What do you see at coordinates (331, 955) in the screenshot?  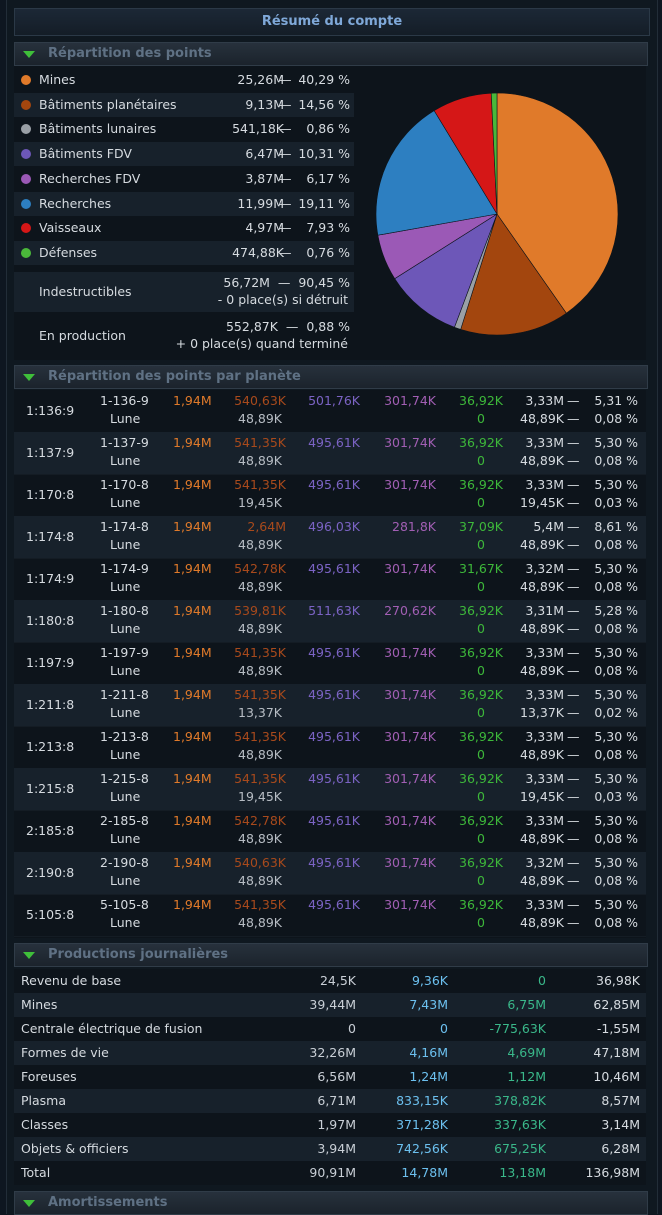 I see `section-productions-header: Productions journalières` at bounding box center [331, 955].